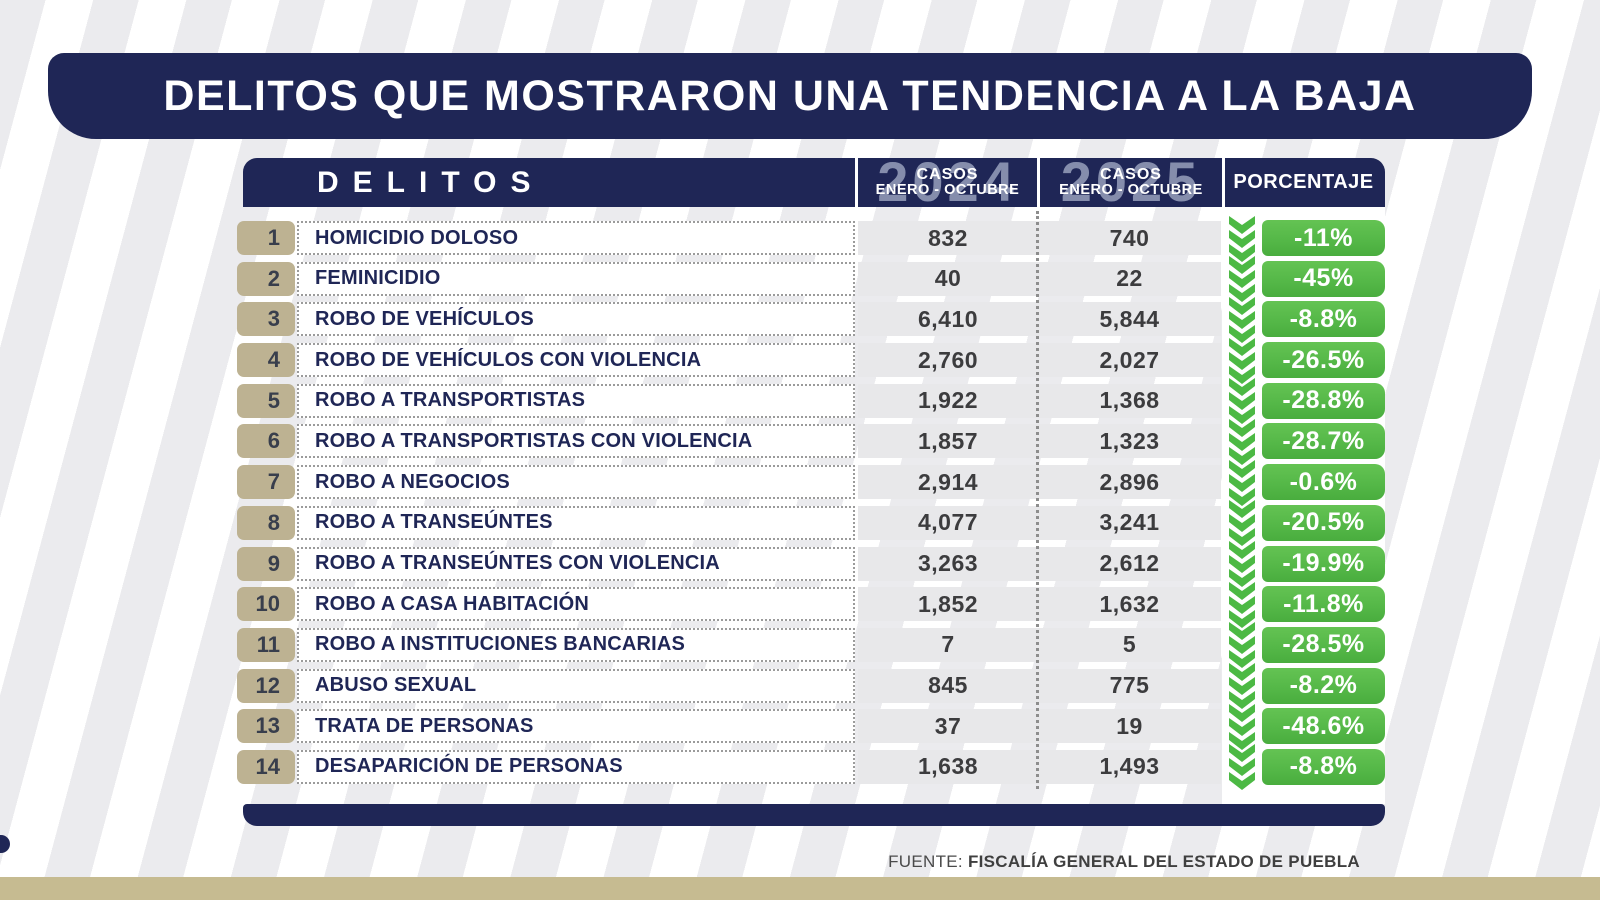 The height and width of the screenshot is (900, 1600). What do you see at coordinates (800, 319) in the screenshot?
I see `table-row: 3 ROBO DE VEHÍCULOS 6,410 5,844 -8.8%` at bounding box center [800, 319].